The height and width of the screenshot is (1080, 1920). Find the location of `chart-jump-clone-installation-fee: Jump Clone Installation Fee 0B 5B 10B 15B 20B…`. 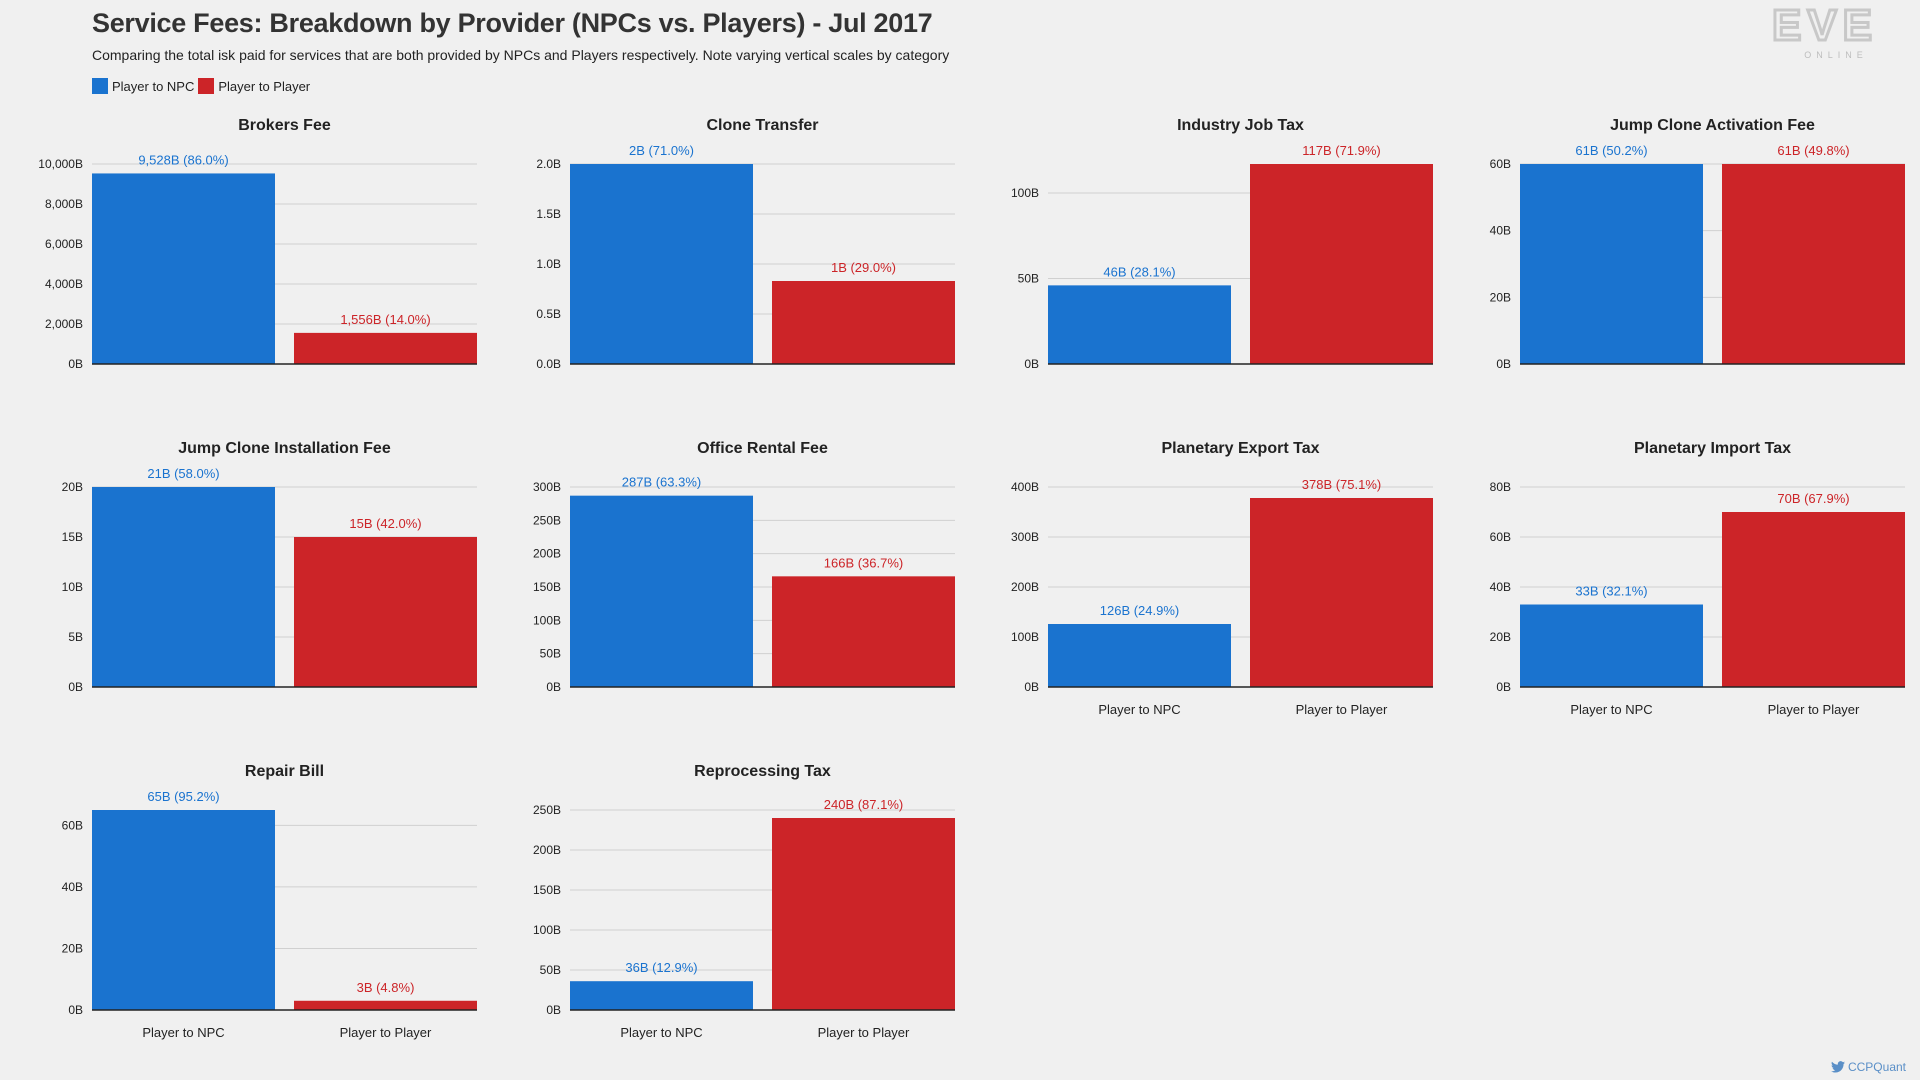

chart-jump-clone-installation-fee: Jump Clone Installation Fee 0B 5B 10B 15B 20B… is located at coordinates (269, 567).